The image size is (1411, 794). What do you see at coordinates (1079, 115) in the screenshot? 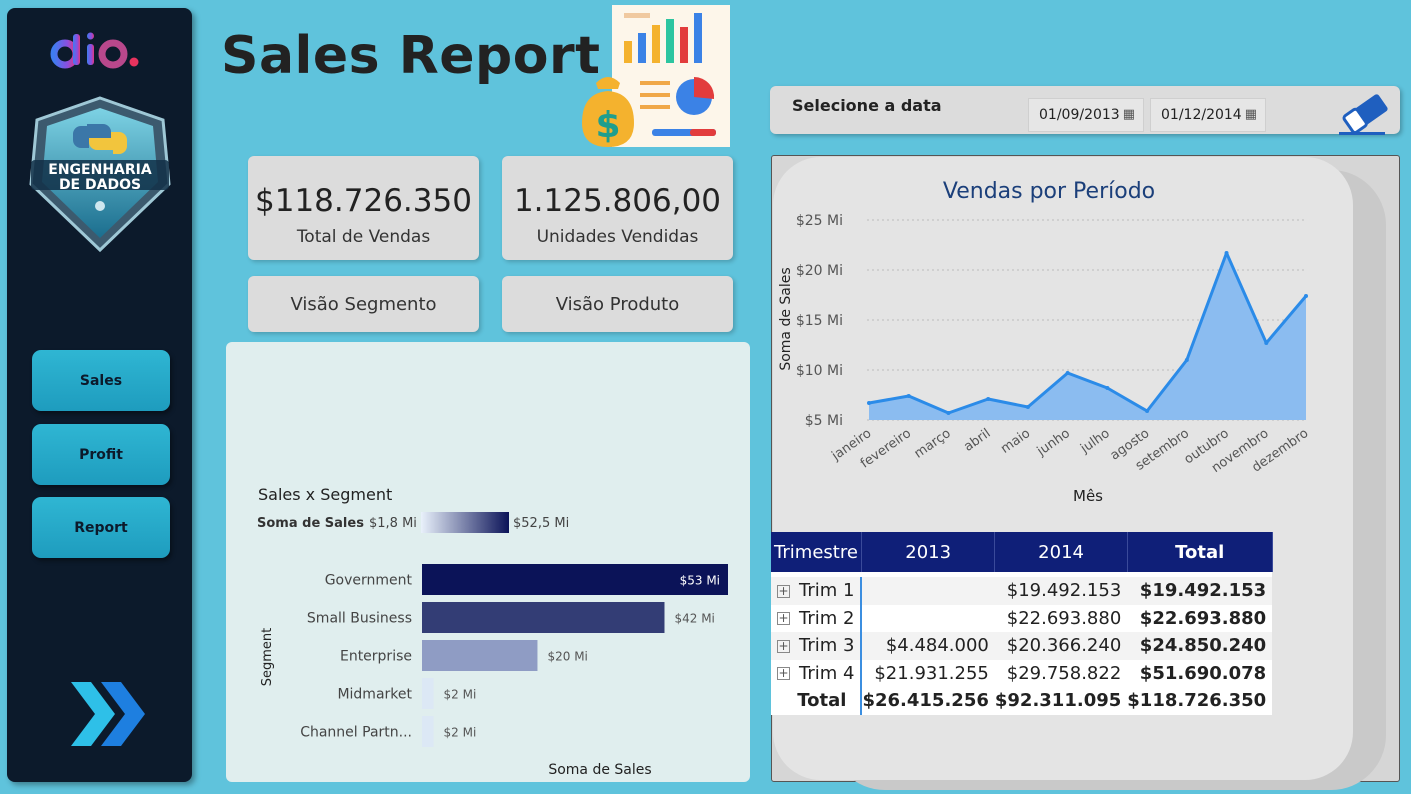
I see `start-date-value: 01/09/2013` at bounding box center [1079, 115].